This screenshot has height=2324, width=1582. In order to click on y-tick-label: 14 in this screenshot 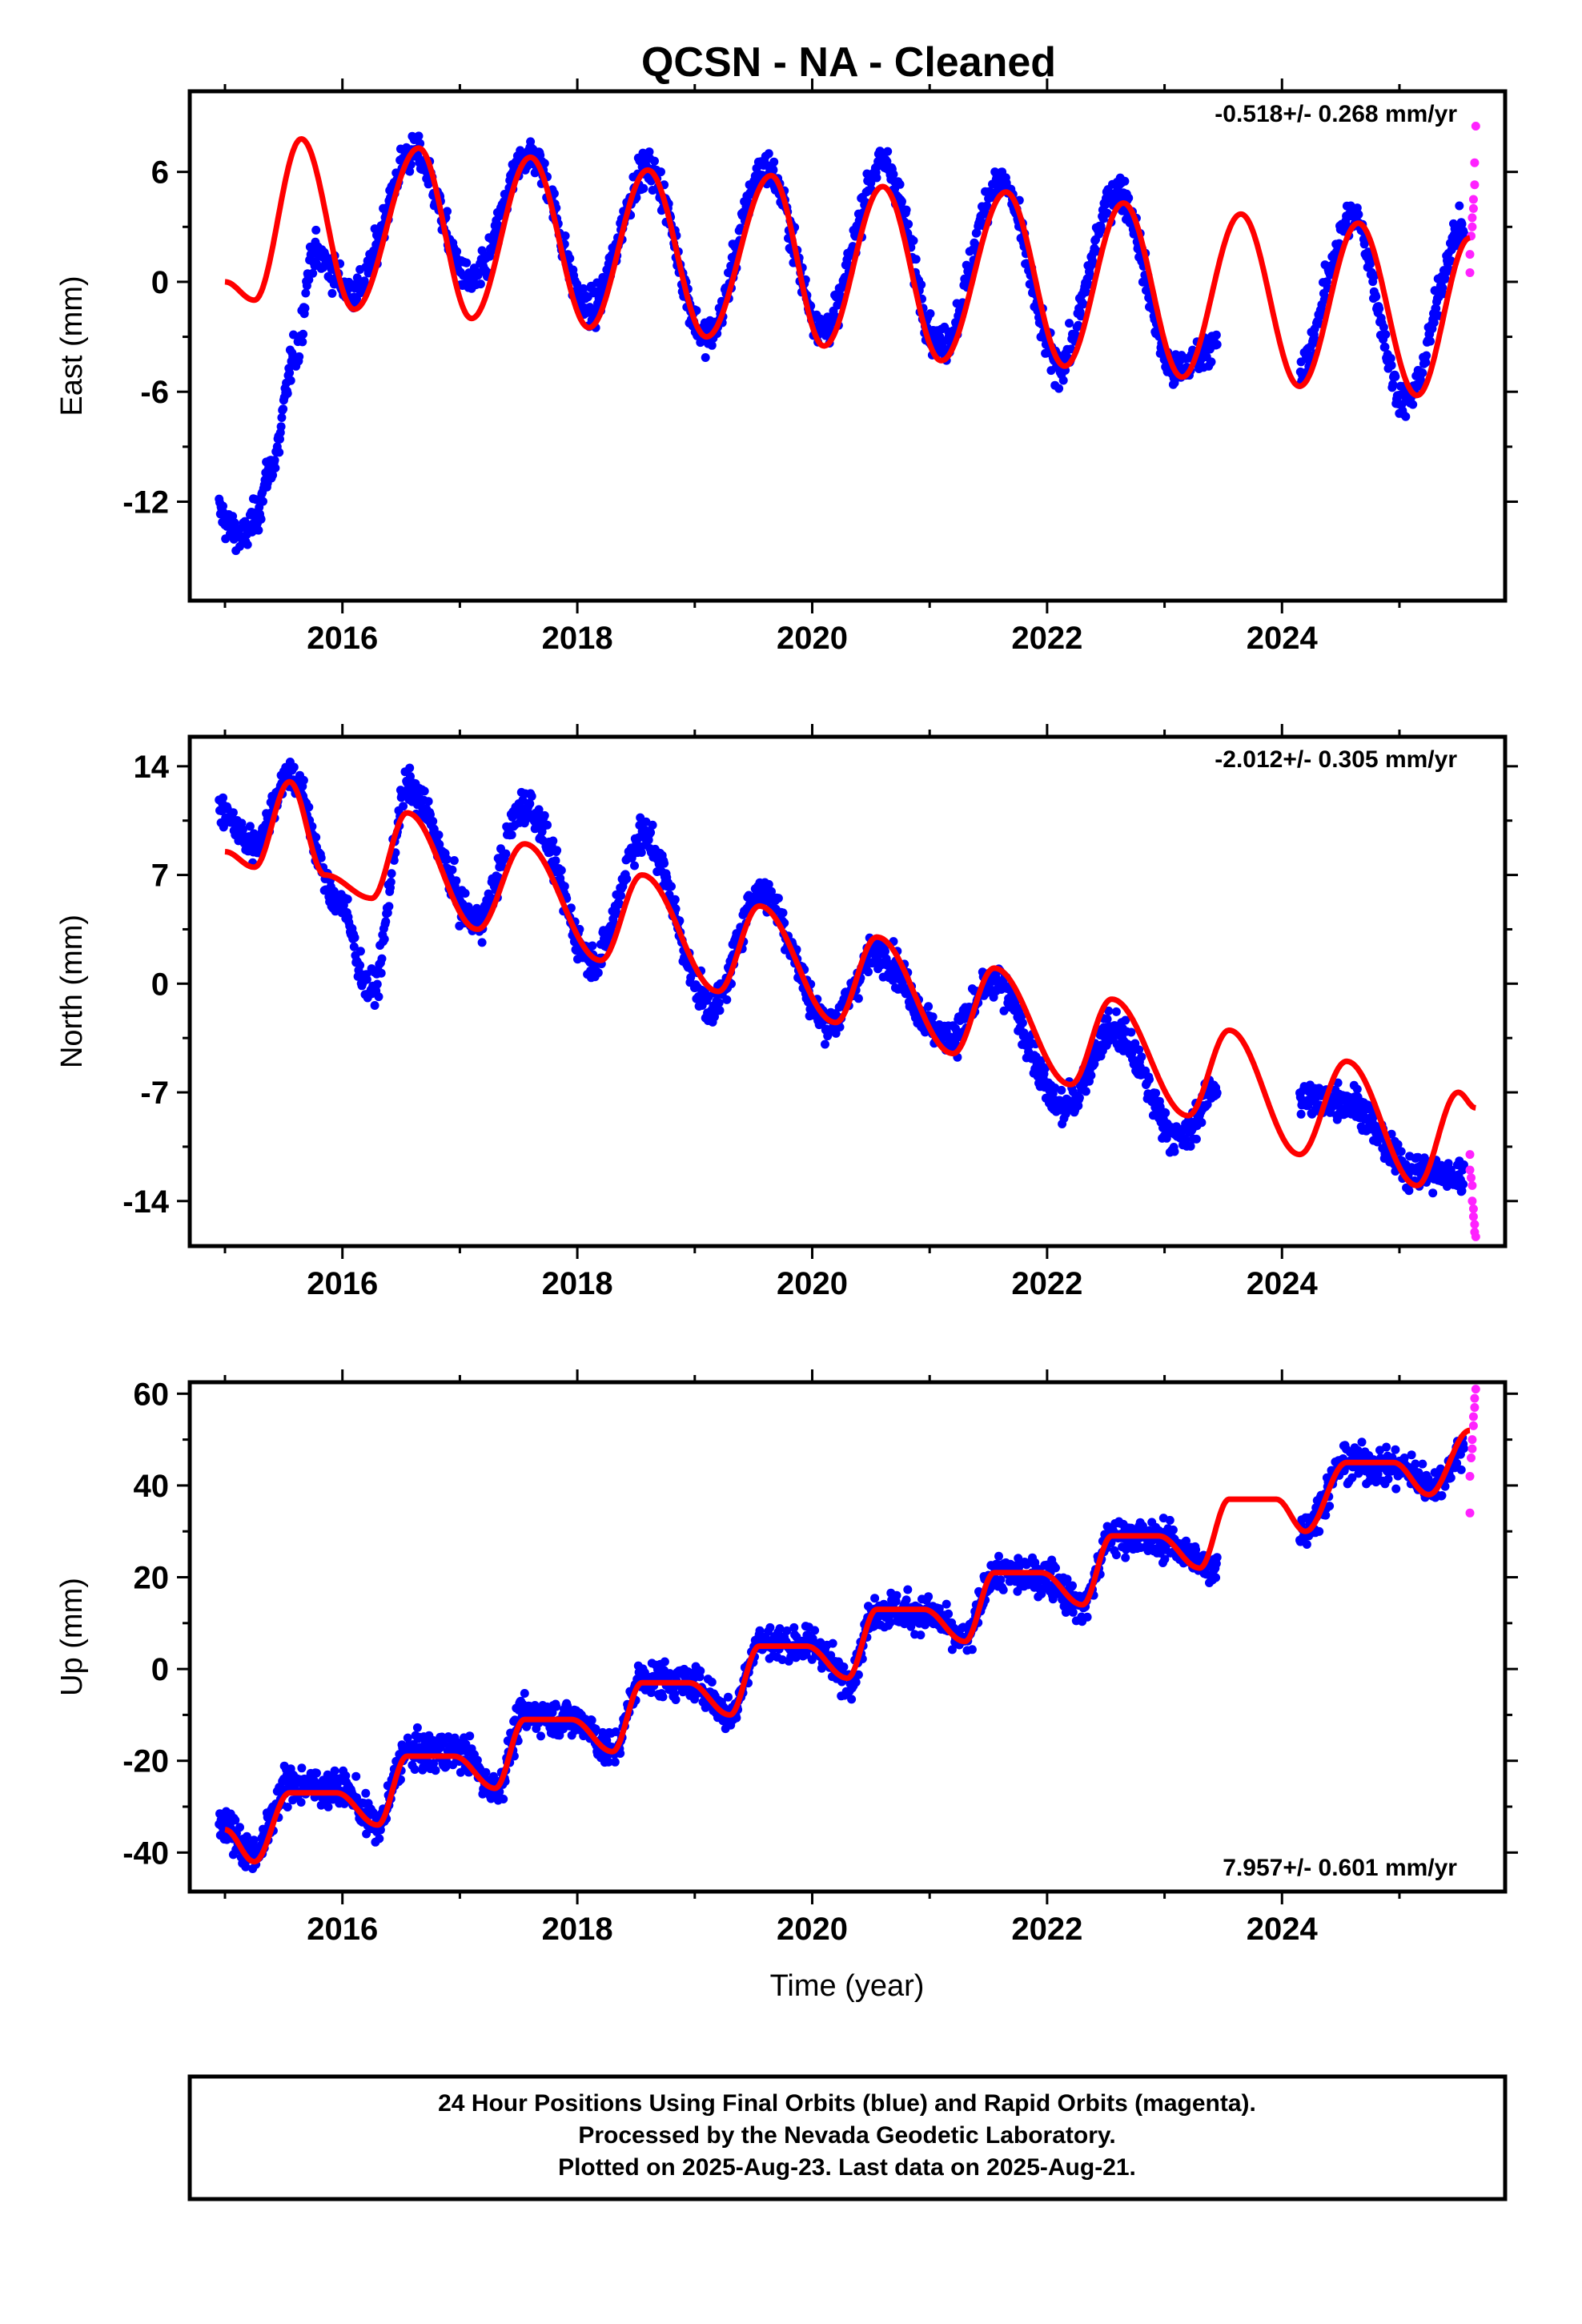, I will do `click(152, 767)`.